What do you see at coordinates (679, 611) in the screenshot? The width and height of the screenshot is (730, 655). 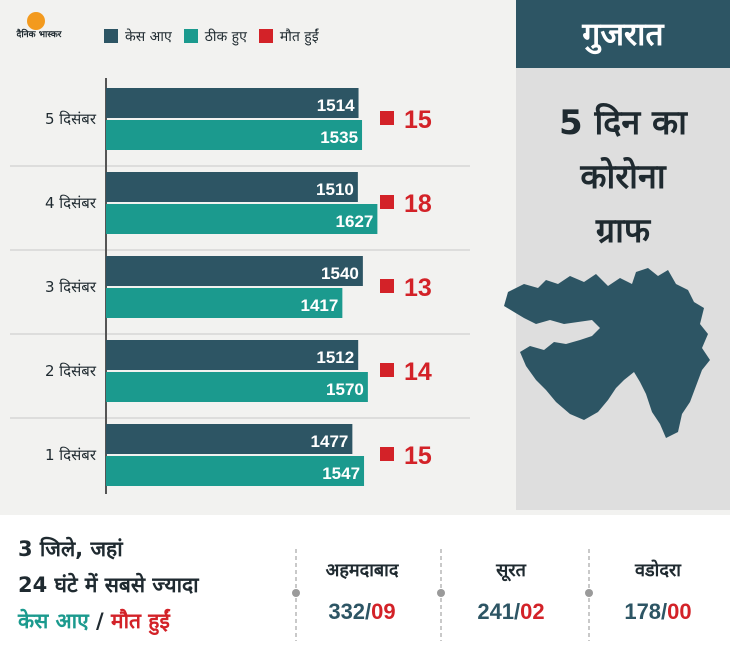 I see `city-deaths: 00` at bounding box center [679, 611].